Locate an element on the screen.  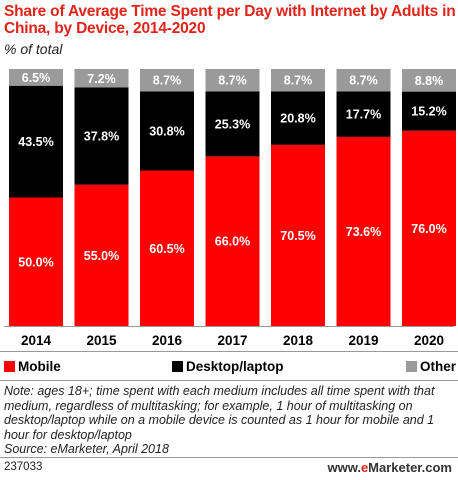
bar-desktop-2014 is located at coordinates (36, 141).